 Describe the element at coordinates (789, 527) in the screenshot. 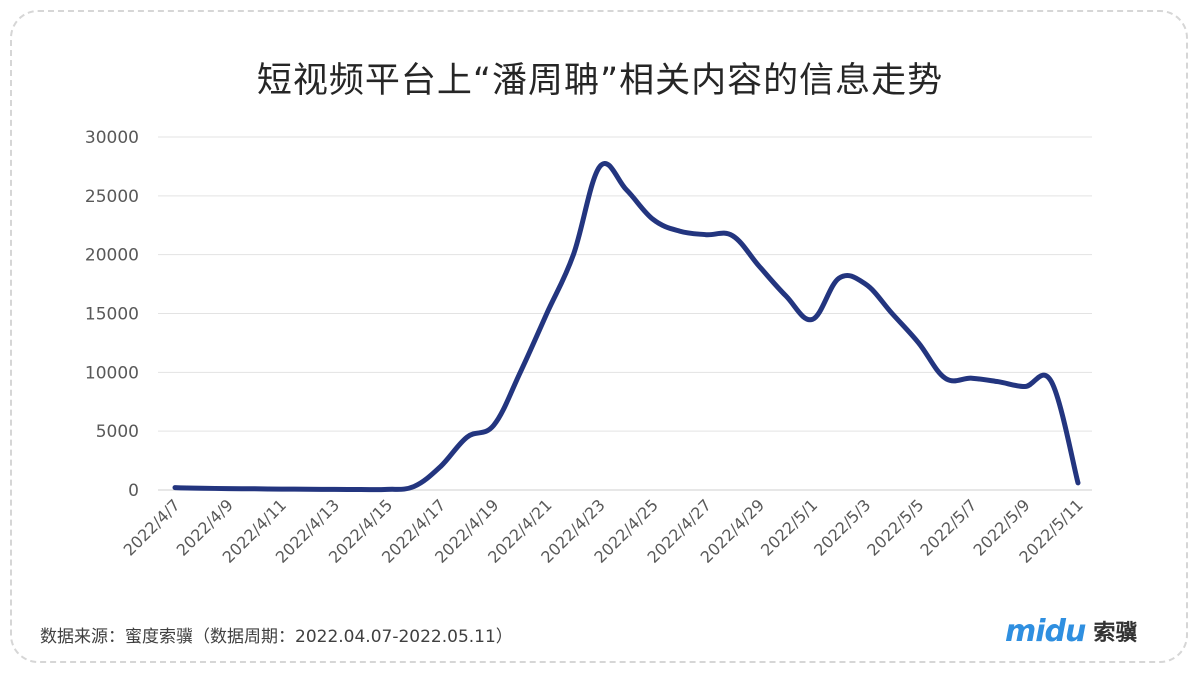

I see `x-tick-label: 2022/5/1` at that location.